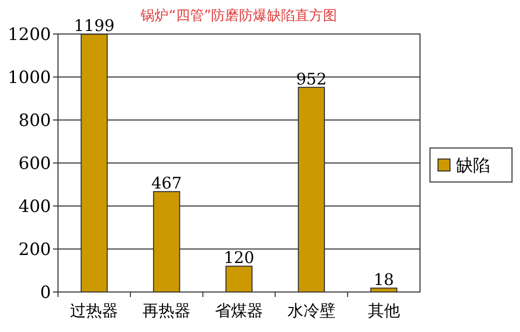 The image size is (520, 332). I want to click on data-label: 120, so click(239, 258).